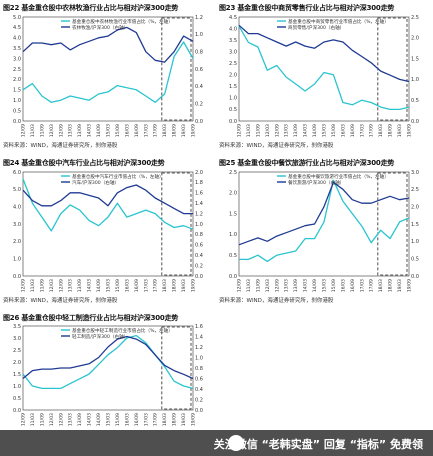  Describe the element at coordinates (316, 182) in the screenshot. I see `legend-label: 餐饮旅游/沪深300（右轴）` at that location.